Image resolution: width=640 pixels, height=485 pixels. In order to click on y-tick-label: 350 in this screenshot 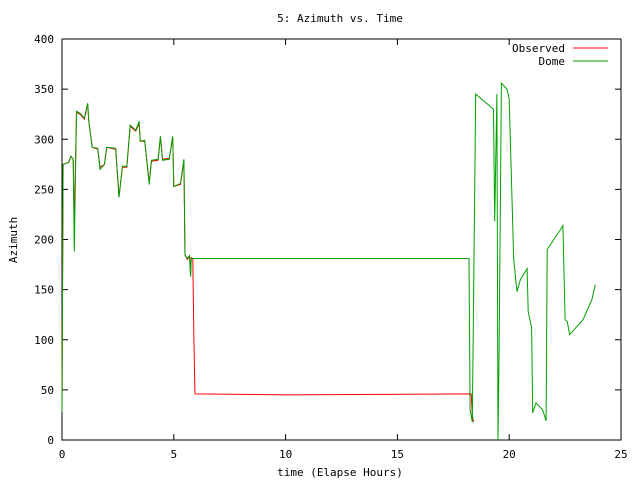, I will do `click(44, 89)`.